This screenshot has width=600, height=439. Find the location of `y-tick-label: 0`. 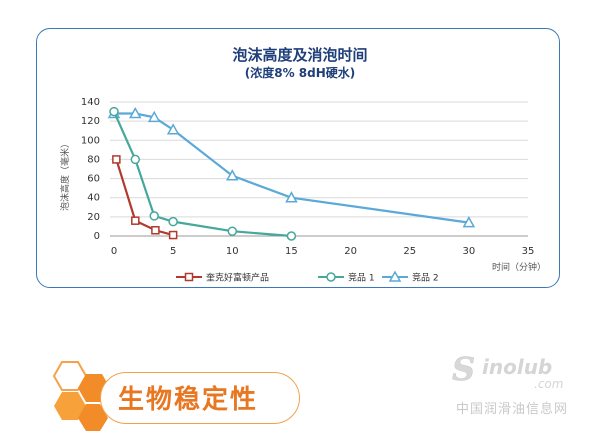

y-tick-label: 0 is located at coordinates (97, 236).